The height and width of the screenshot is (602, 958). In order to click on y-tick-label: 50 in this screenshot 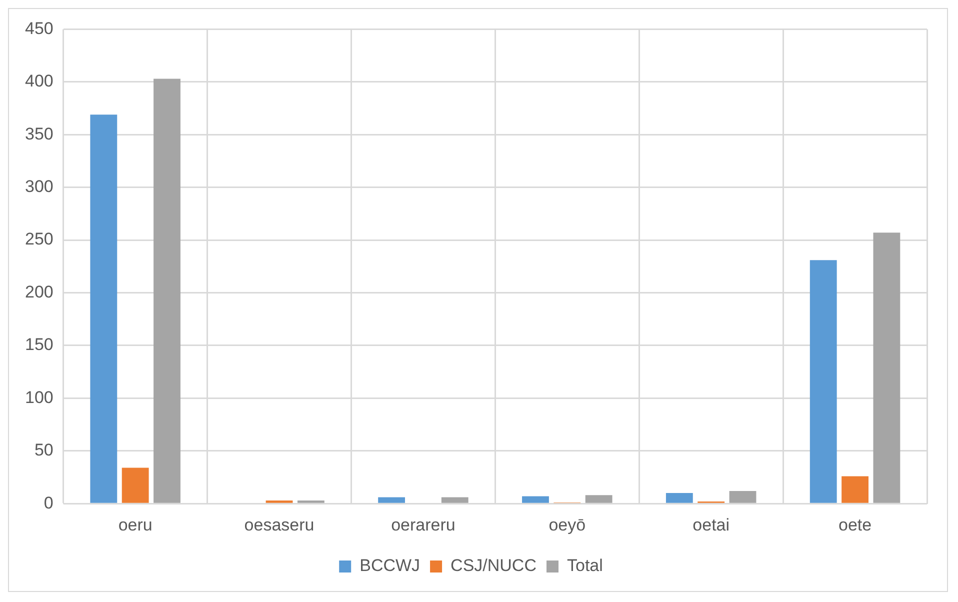, I will do `click(44, 450)`.